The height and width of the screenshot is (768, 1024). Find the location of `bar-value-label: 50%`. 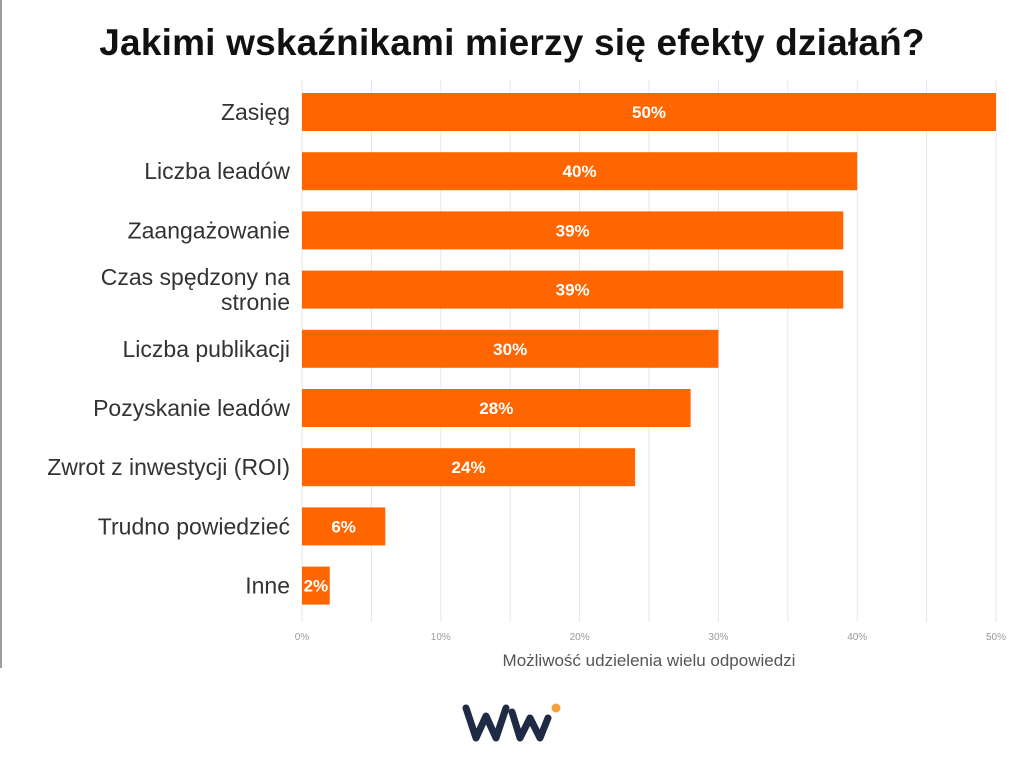

bar-value-label: 50% is located at coordinates (649, 112).